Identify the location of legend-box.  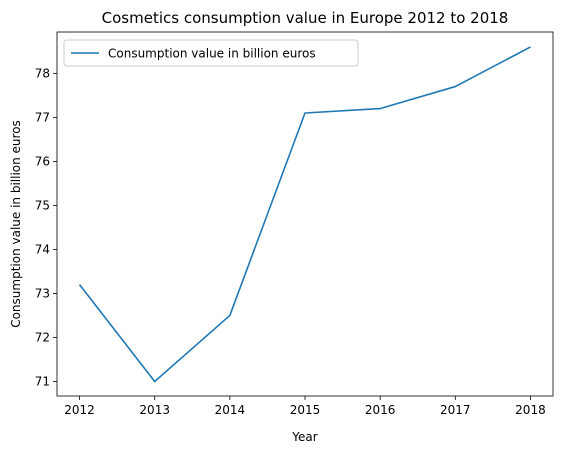
(211, 53).